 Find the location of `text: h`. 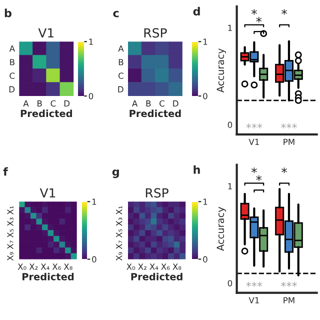

text: h is located at coordinates (197, 169).